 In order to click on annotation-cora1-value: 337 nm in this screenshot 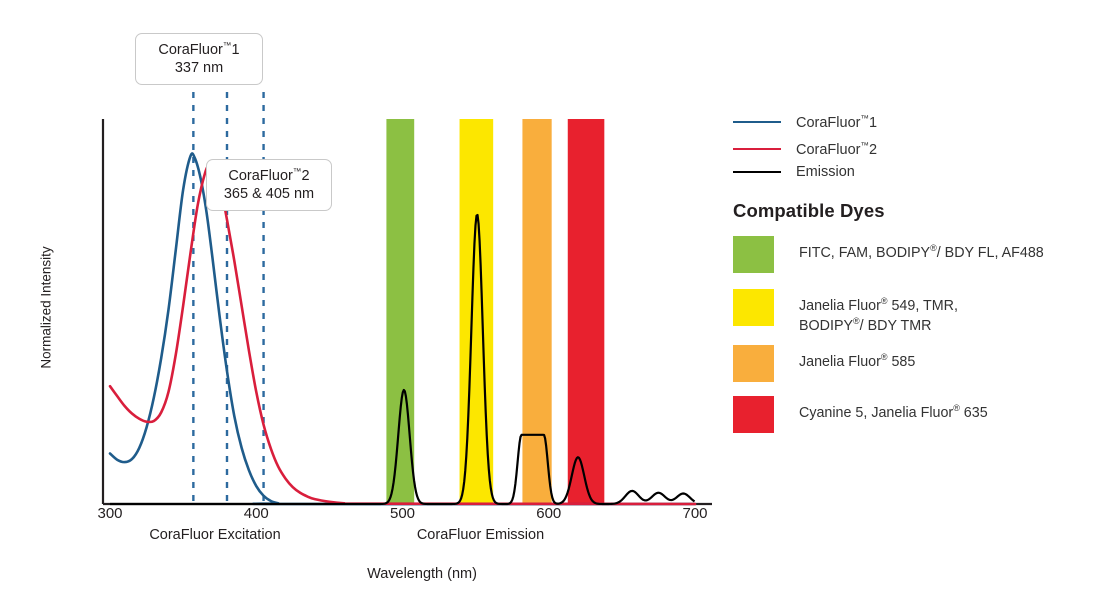, I will do `click(199, 67)`.